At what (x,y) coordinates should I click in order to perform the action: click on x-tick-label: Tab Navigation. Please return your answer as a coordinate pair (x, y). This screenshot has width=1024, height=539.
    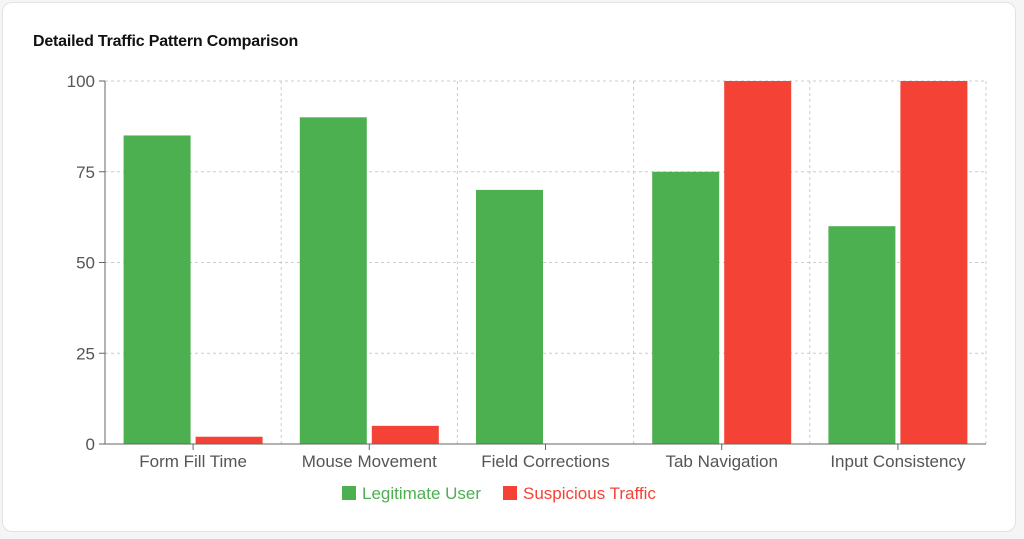
    Looking at the image, I should click on (721, 461).